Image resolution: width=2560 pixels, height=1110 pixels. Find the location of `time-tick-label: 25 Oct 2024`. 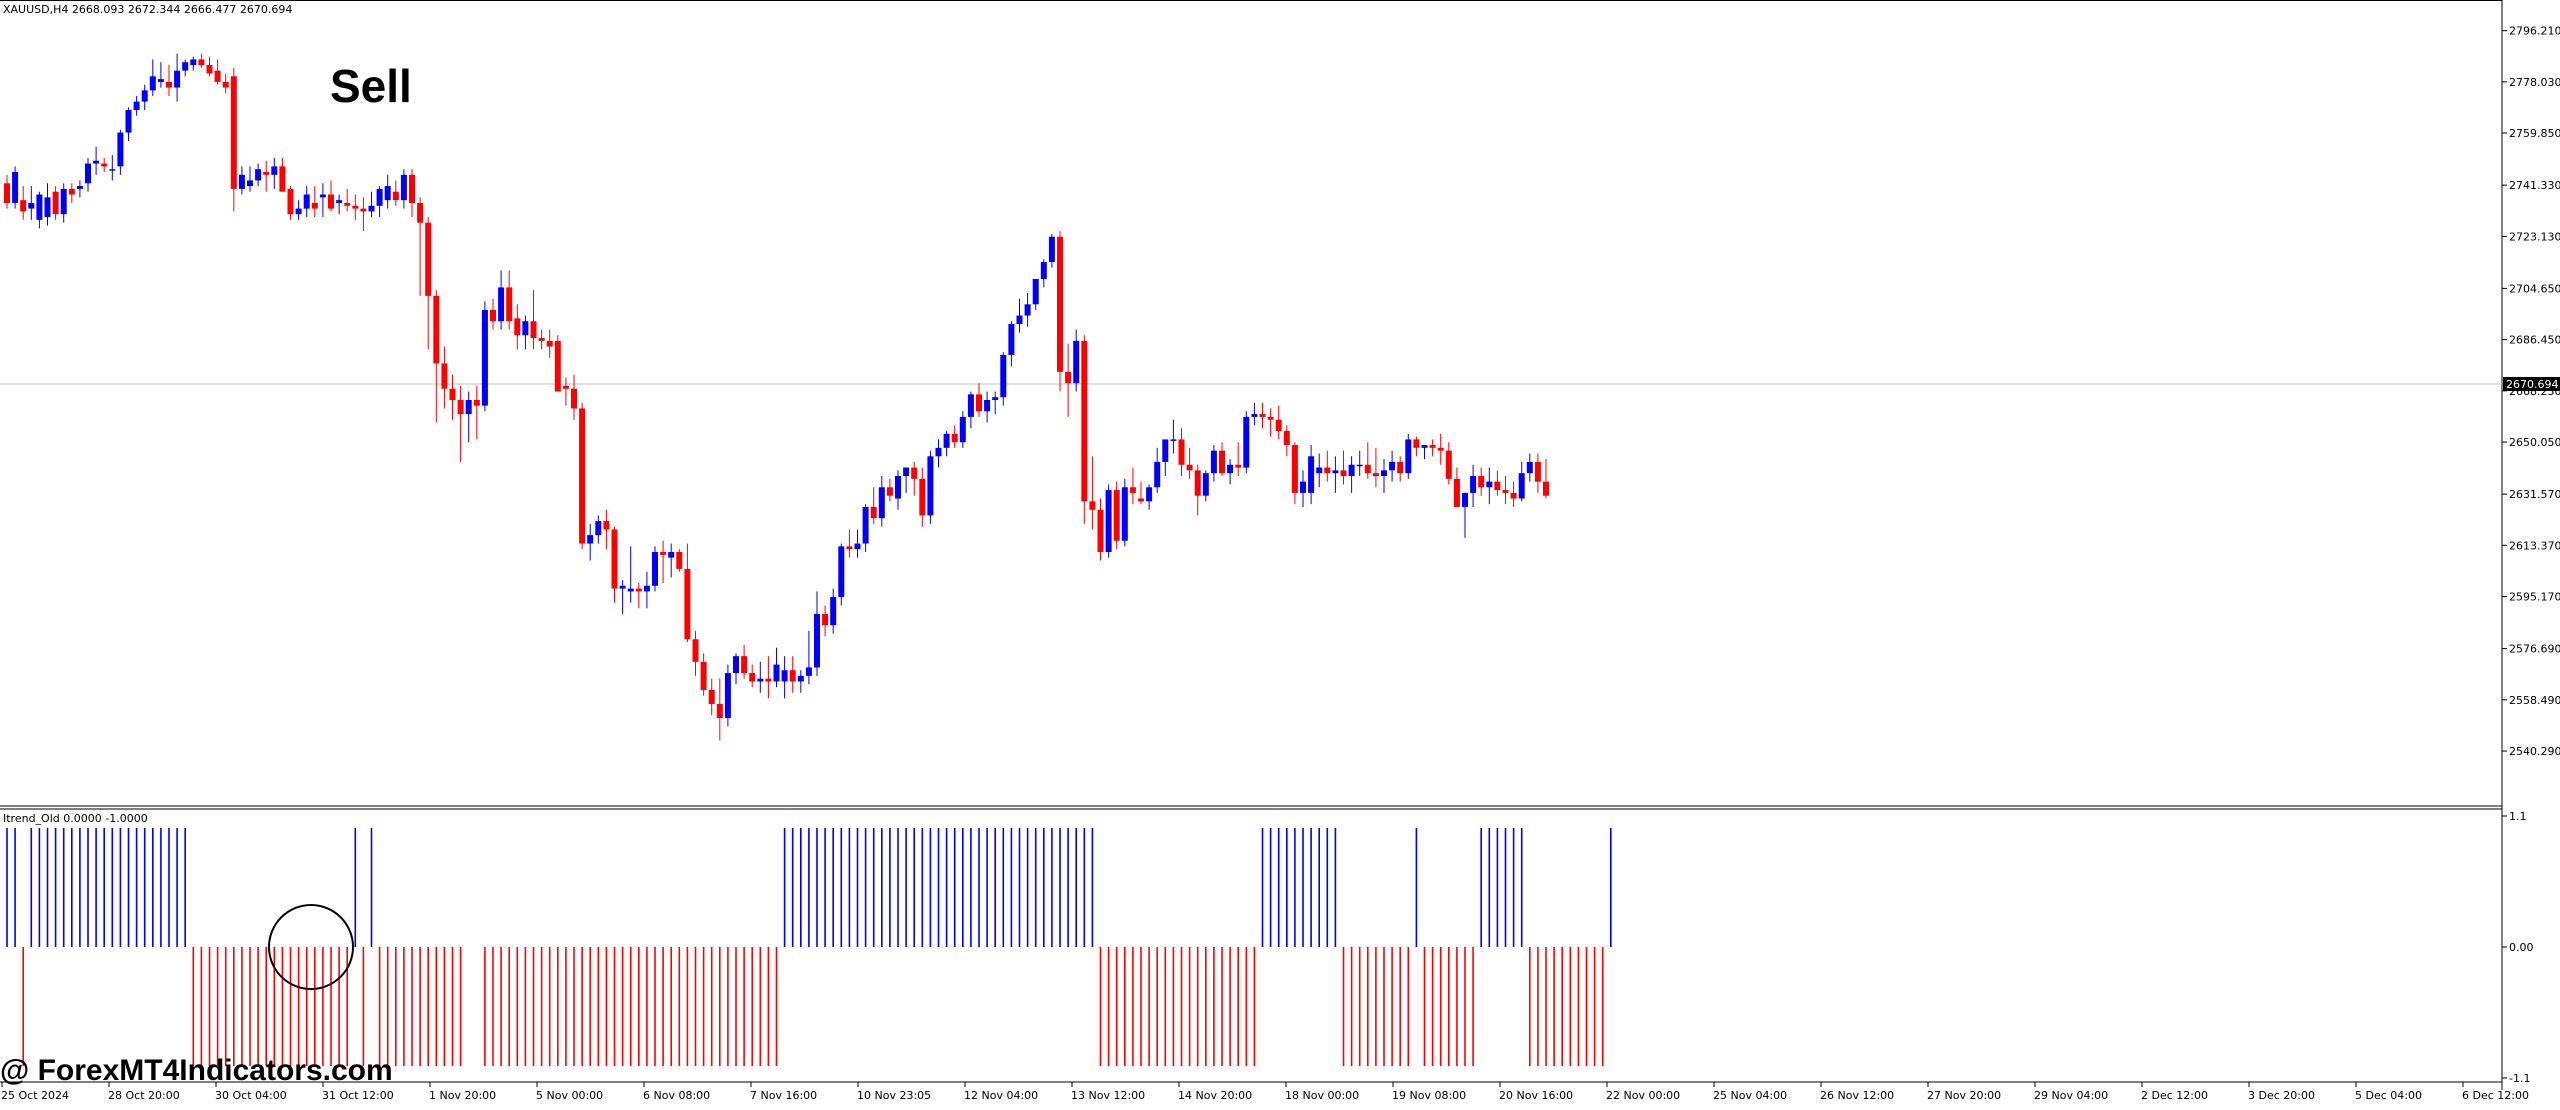

time-tick-label: 25 Oct 2024 is located at coordinates (35, 1095).